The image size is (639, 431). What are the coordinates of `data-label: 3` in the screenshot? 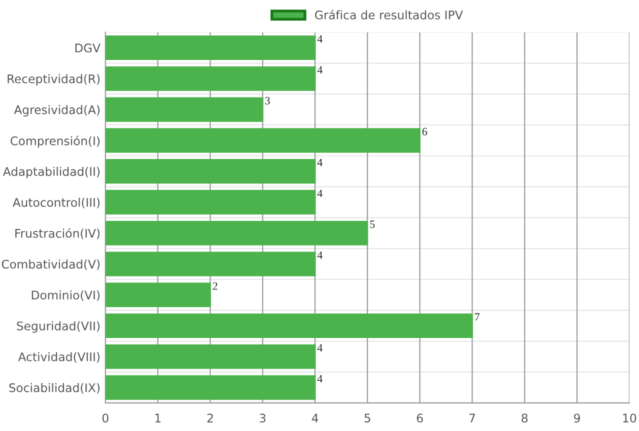 It's located at (267, 100).